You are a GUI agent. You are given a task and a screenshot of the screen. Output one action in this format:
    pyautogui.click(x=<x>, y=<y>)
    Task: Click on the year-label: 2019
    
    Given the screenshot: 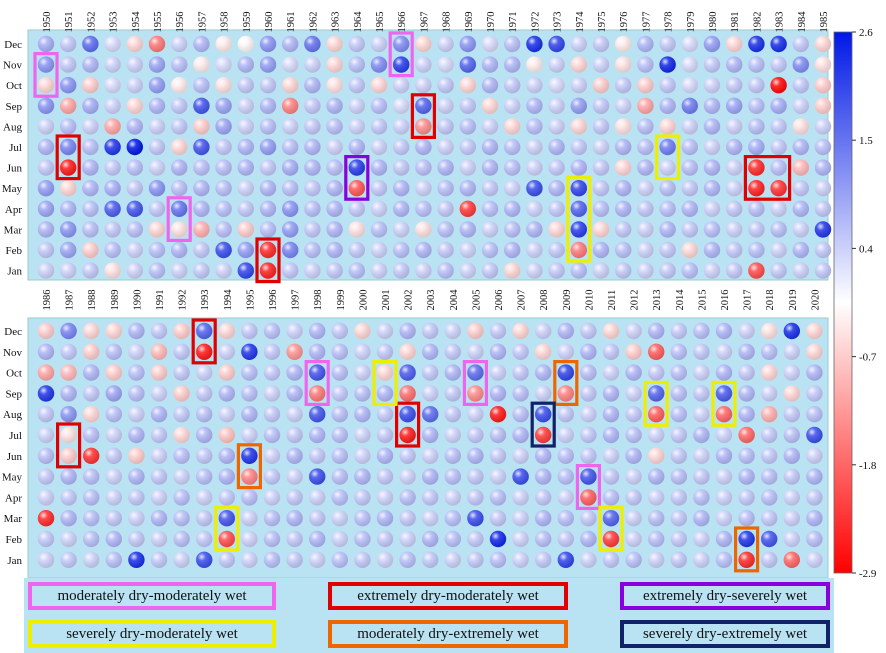 What is the action you would take?
    pyautogui.click(x=793, y=300)
    